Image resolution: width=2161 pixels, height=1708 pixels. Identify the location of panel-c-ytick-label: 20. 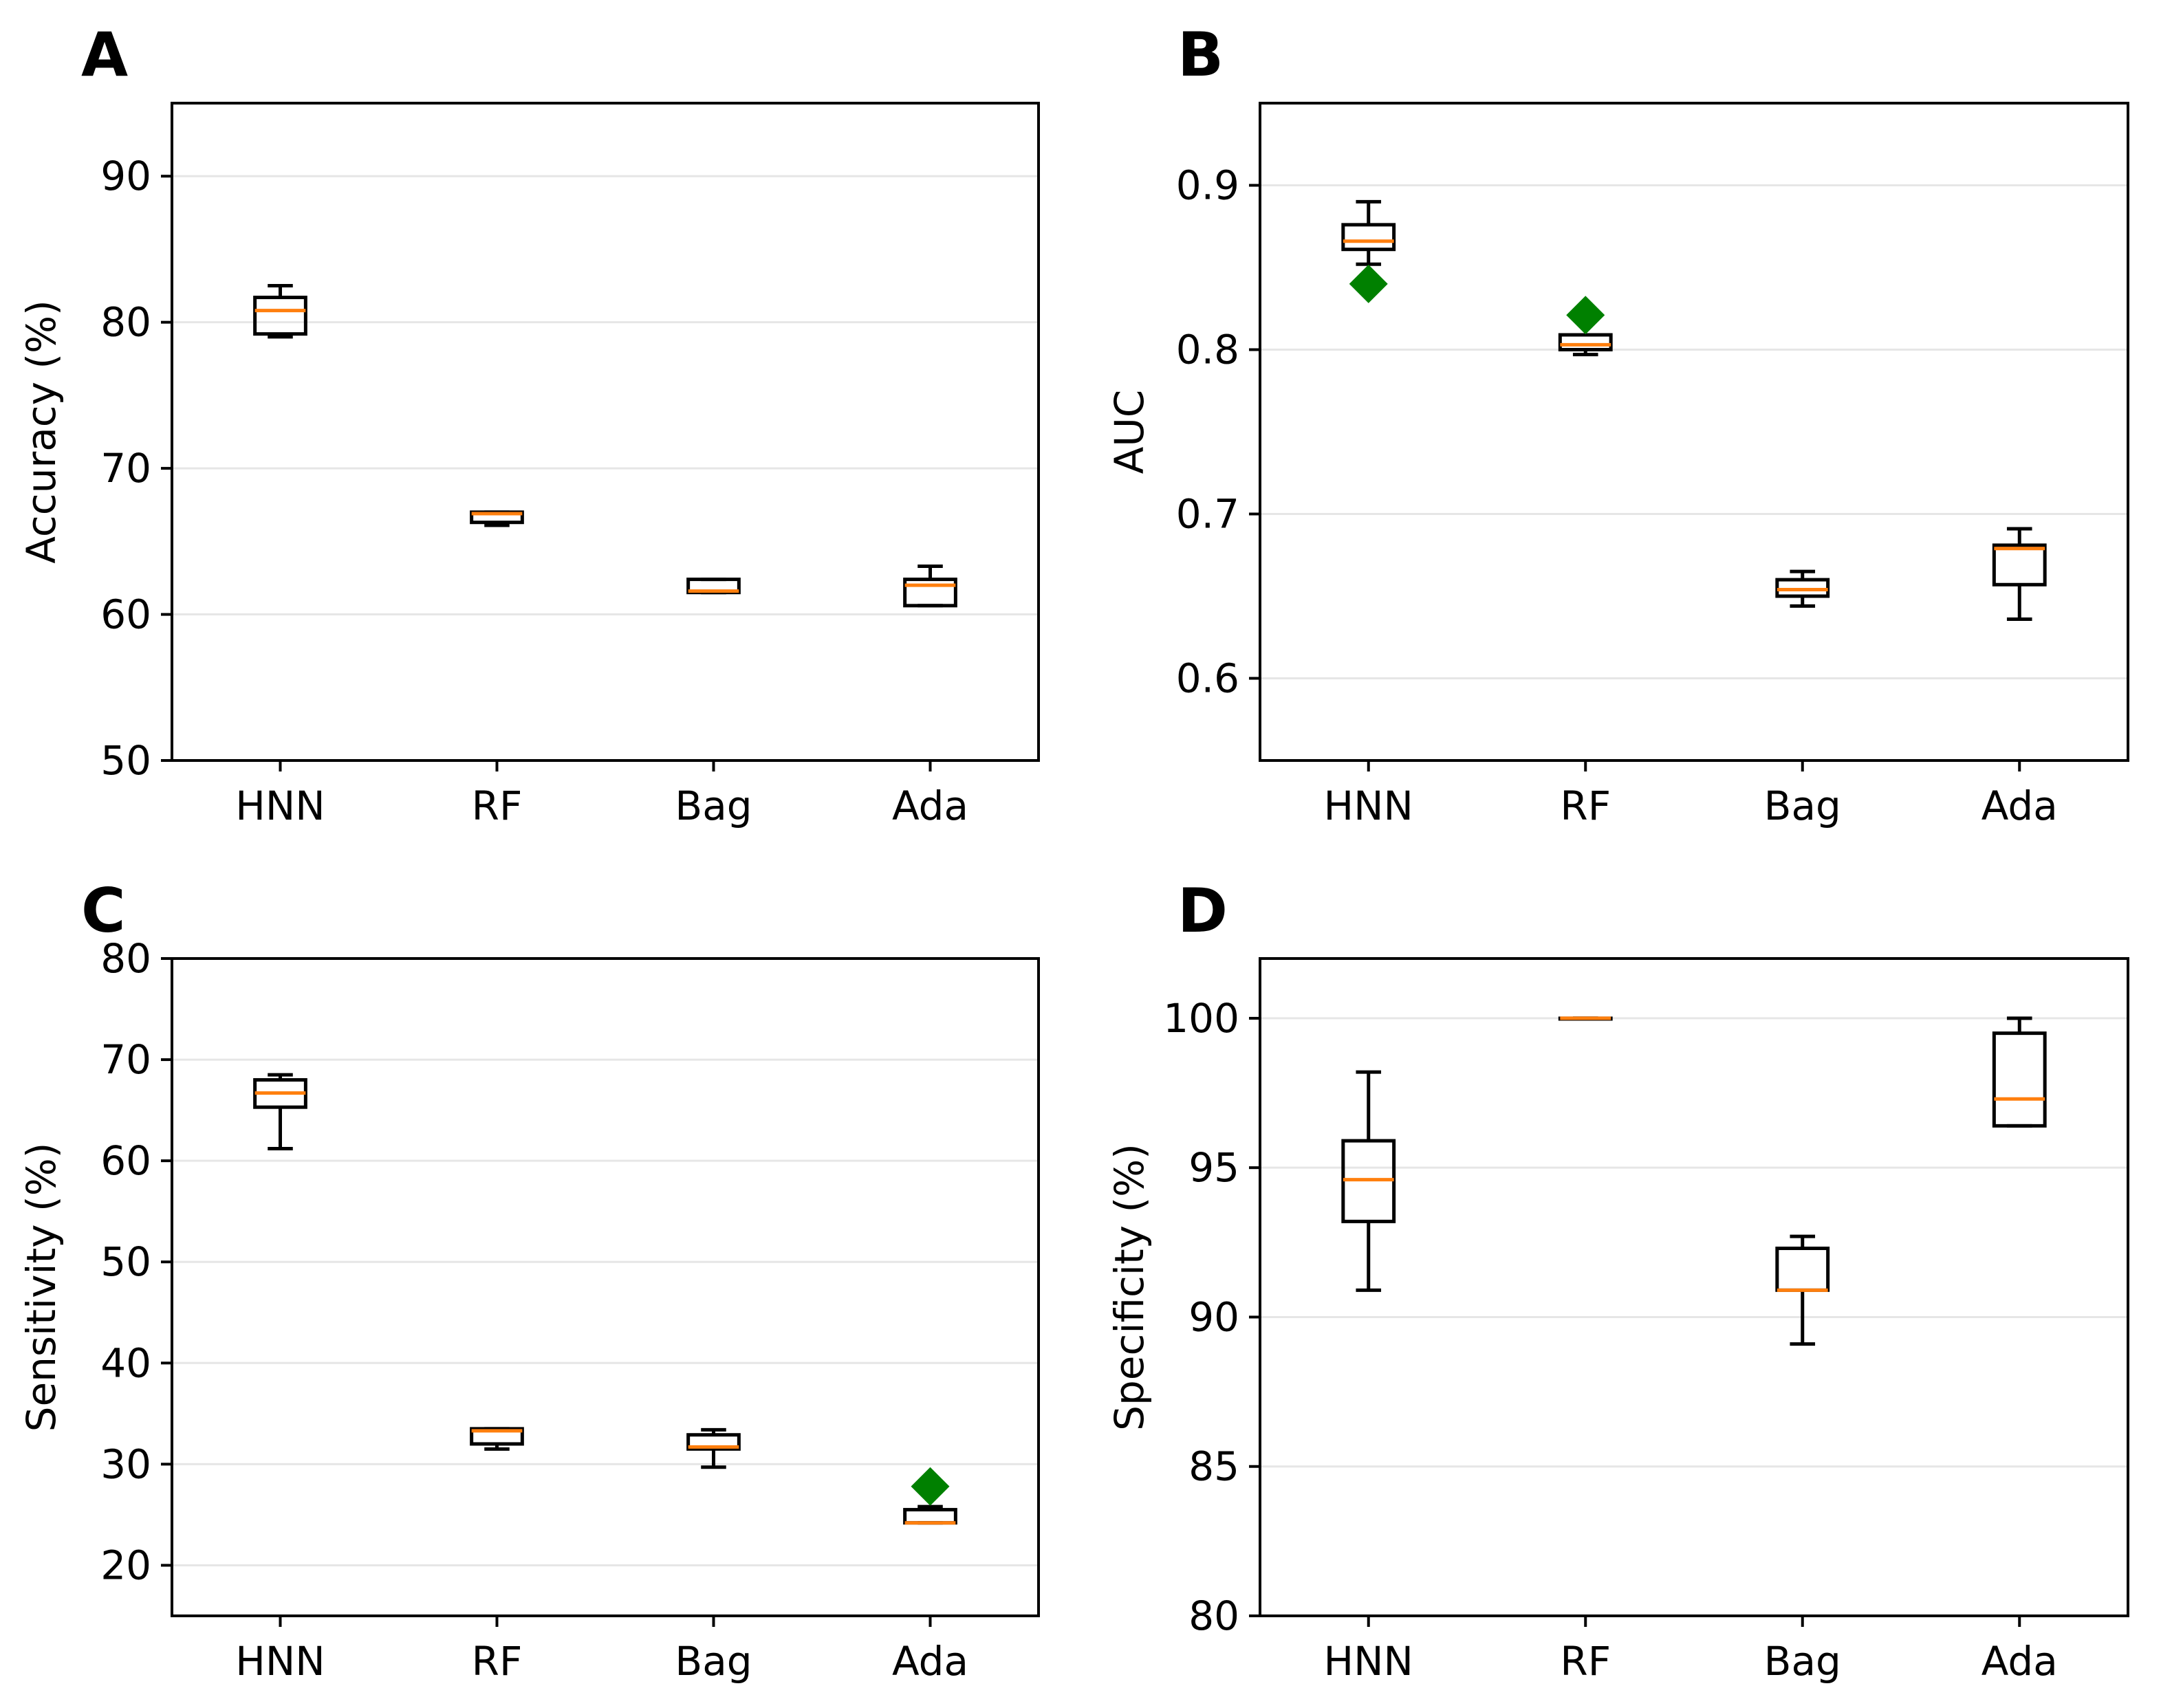
(125, 1565).